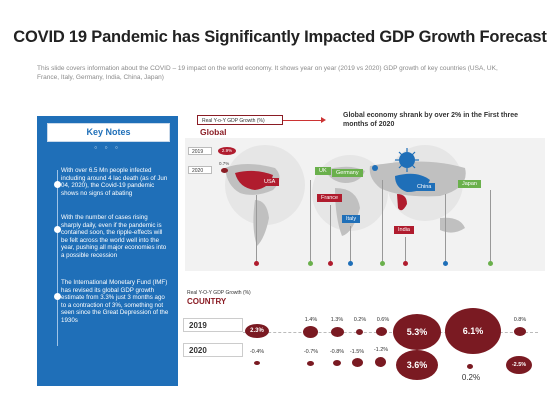 Image resolution: width=560 pixels, height=420 pixels. What do you see at coordinates (310, 363) in the screenshot?
I see `bubble-2020-uk` at bounding box center [310, 363].